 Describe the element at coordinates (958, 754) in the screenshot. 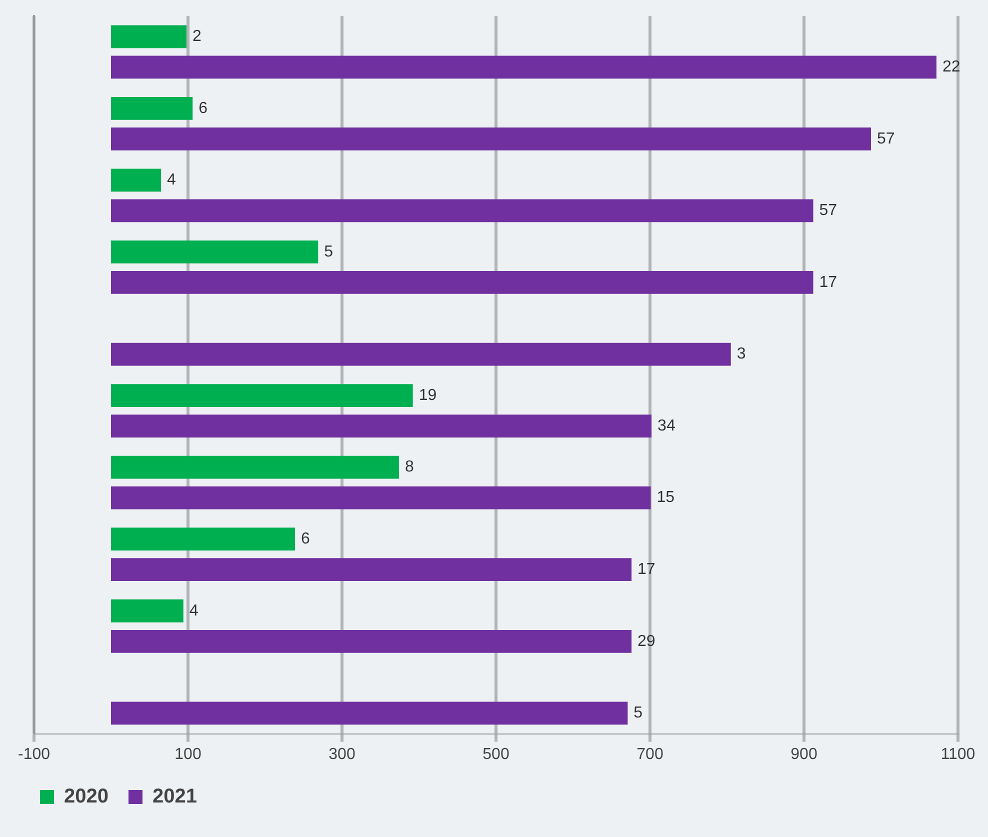

I see `x-tick-label: 1100` at that location.